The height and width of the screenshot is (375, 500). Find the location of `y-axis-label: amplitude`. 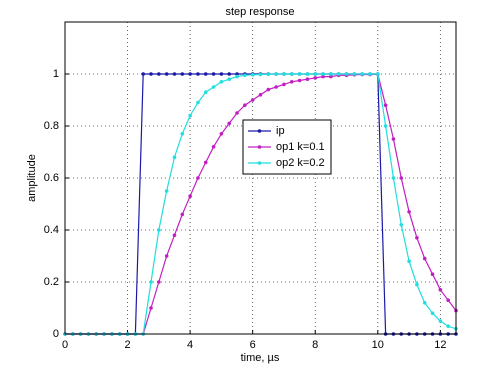

y-axis-label: amplitude is located at coordinates (32, 178).